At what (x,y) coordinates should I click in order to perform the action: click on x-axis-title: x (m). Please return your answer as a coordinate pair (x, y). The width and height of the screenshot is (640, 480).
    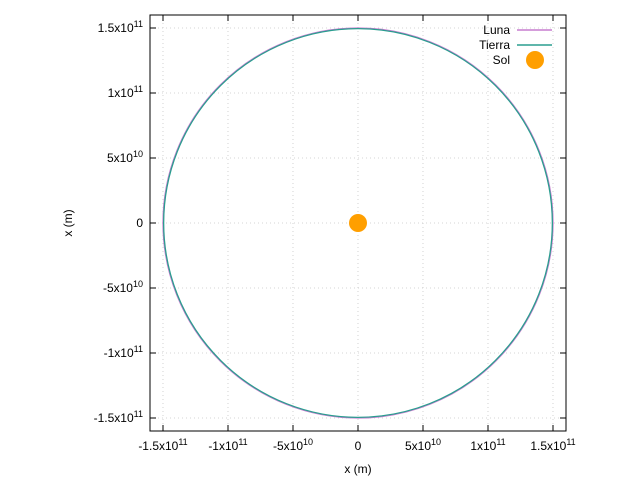
    Looking at the image, I should click on (357, 469).